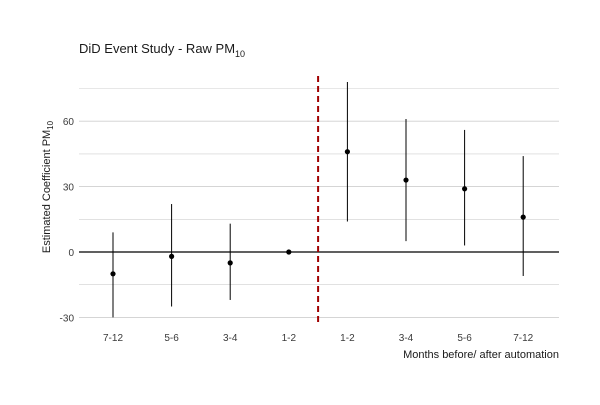  I want to click on chart-title-subscript: 10, so click(240, 54).